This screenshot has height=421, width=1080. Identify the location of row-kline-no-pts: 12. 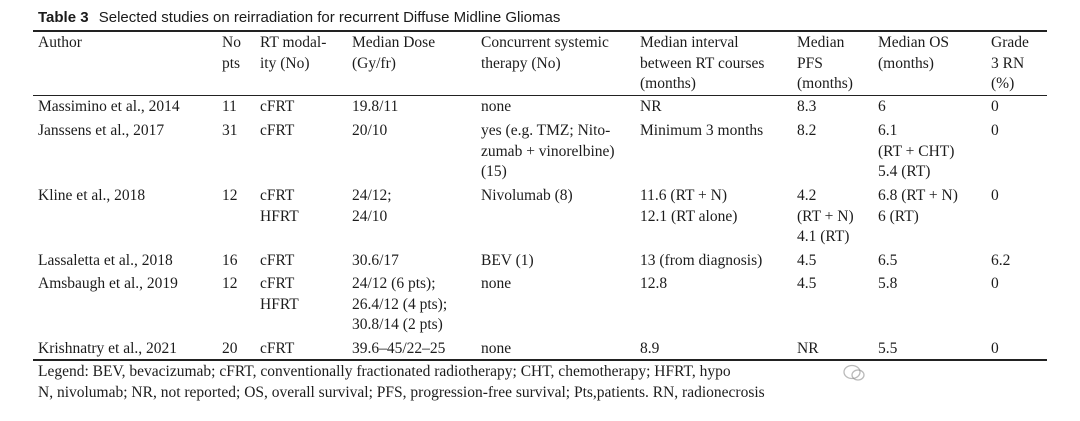
(230, 196).